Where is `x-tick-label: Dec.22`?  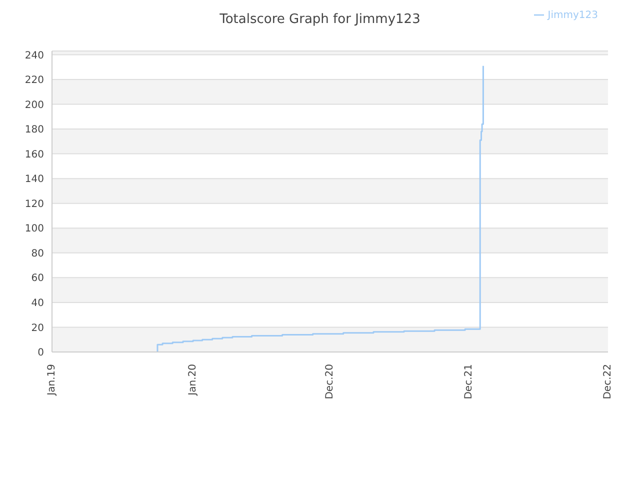 x-tick-label: Dec.22 is located at coordinates (608, 382).